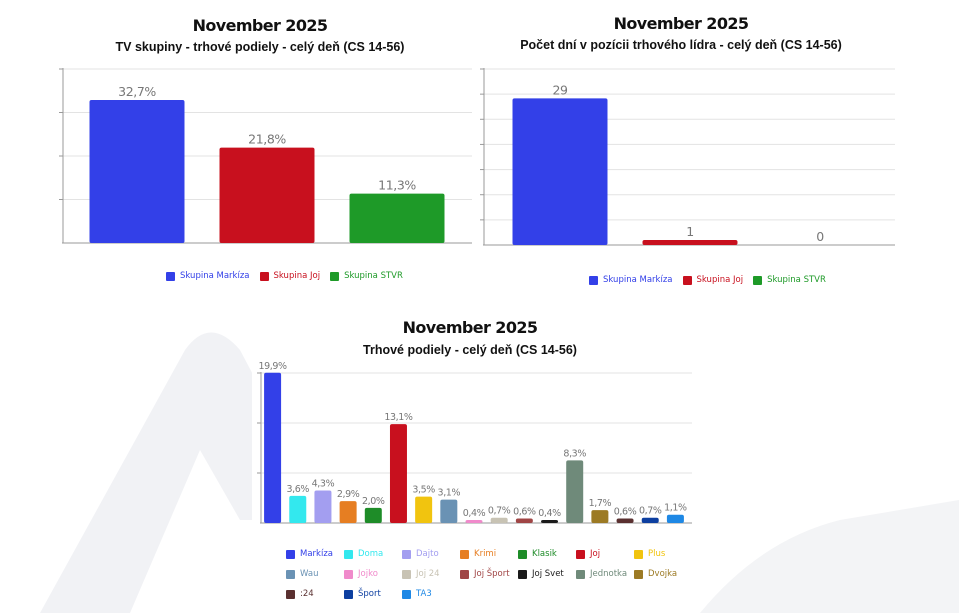  Describe the element at coordinates (609, 574) in the screenshot. I see `legend-label: Jednotka` at that location.